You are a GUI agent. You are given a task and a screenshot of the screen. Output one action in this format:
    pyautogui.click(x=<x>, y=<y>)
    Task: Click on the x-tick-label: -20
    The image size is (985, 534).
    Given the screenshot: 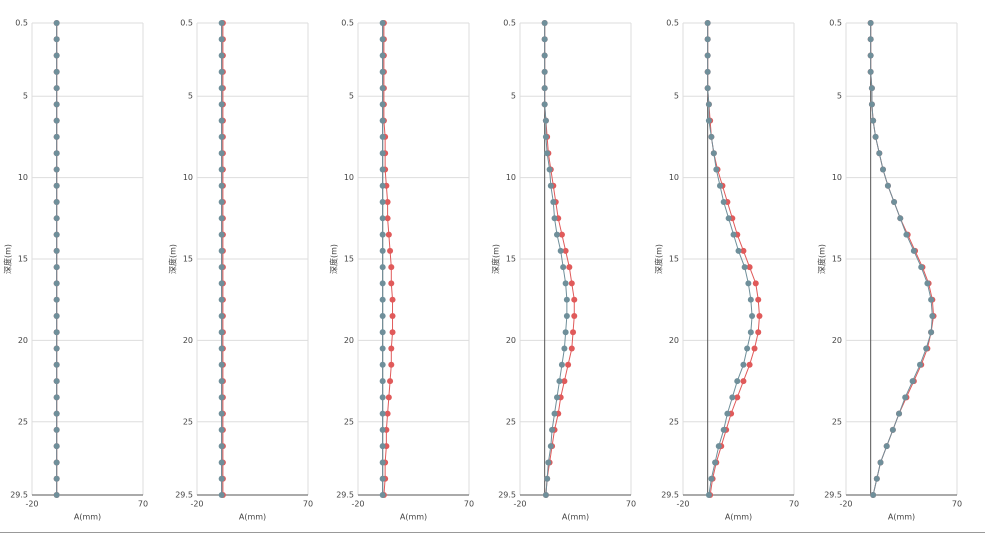 What is the action you would take?
    pyautogui.click(x=31, y=504)
    